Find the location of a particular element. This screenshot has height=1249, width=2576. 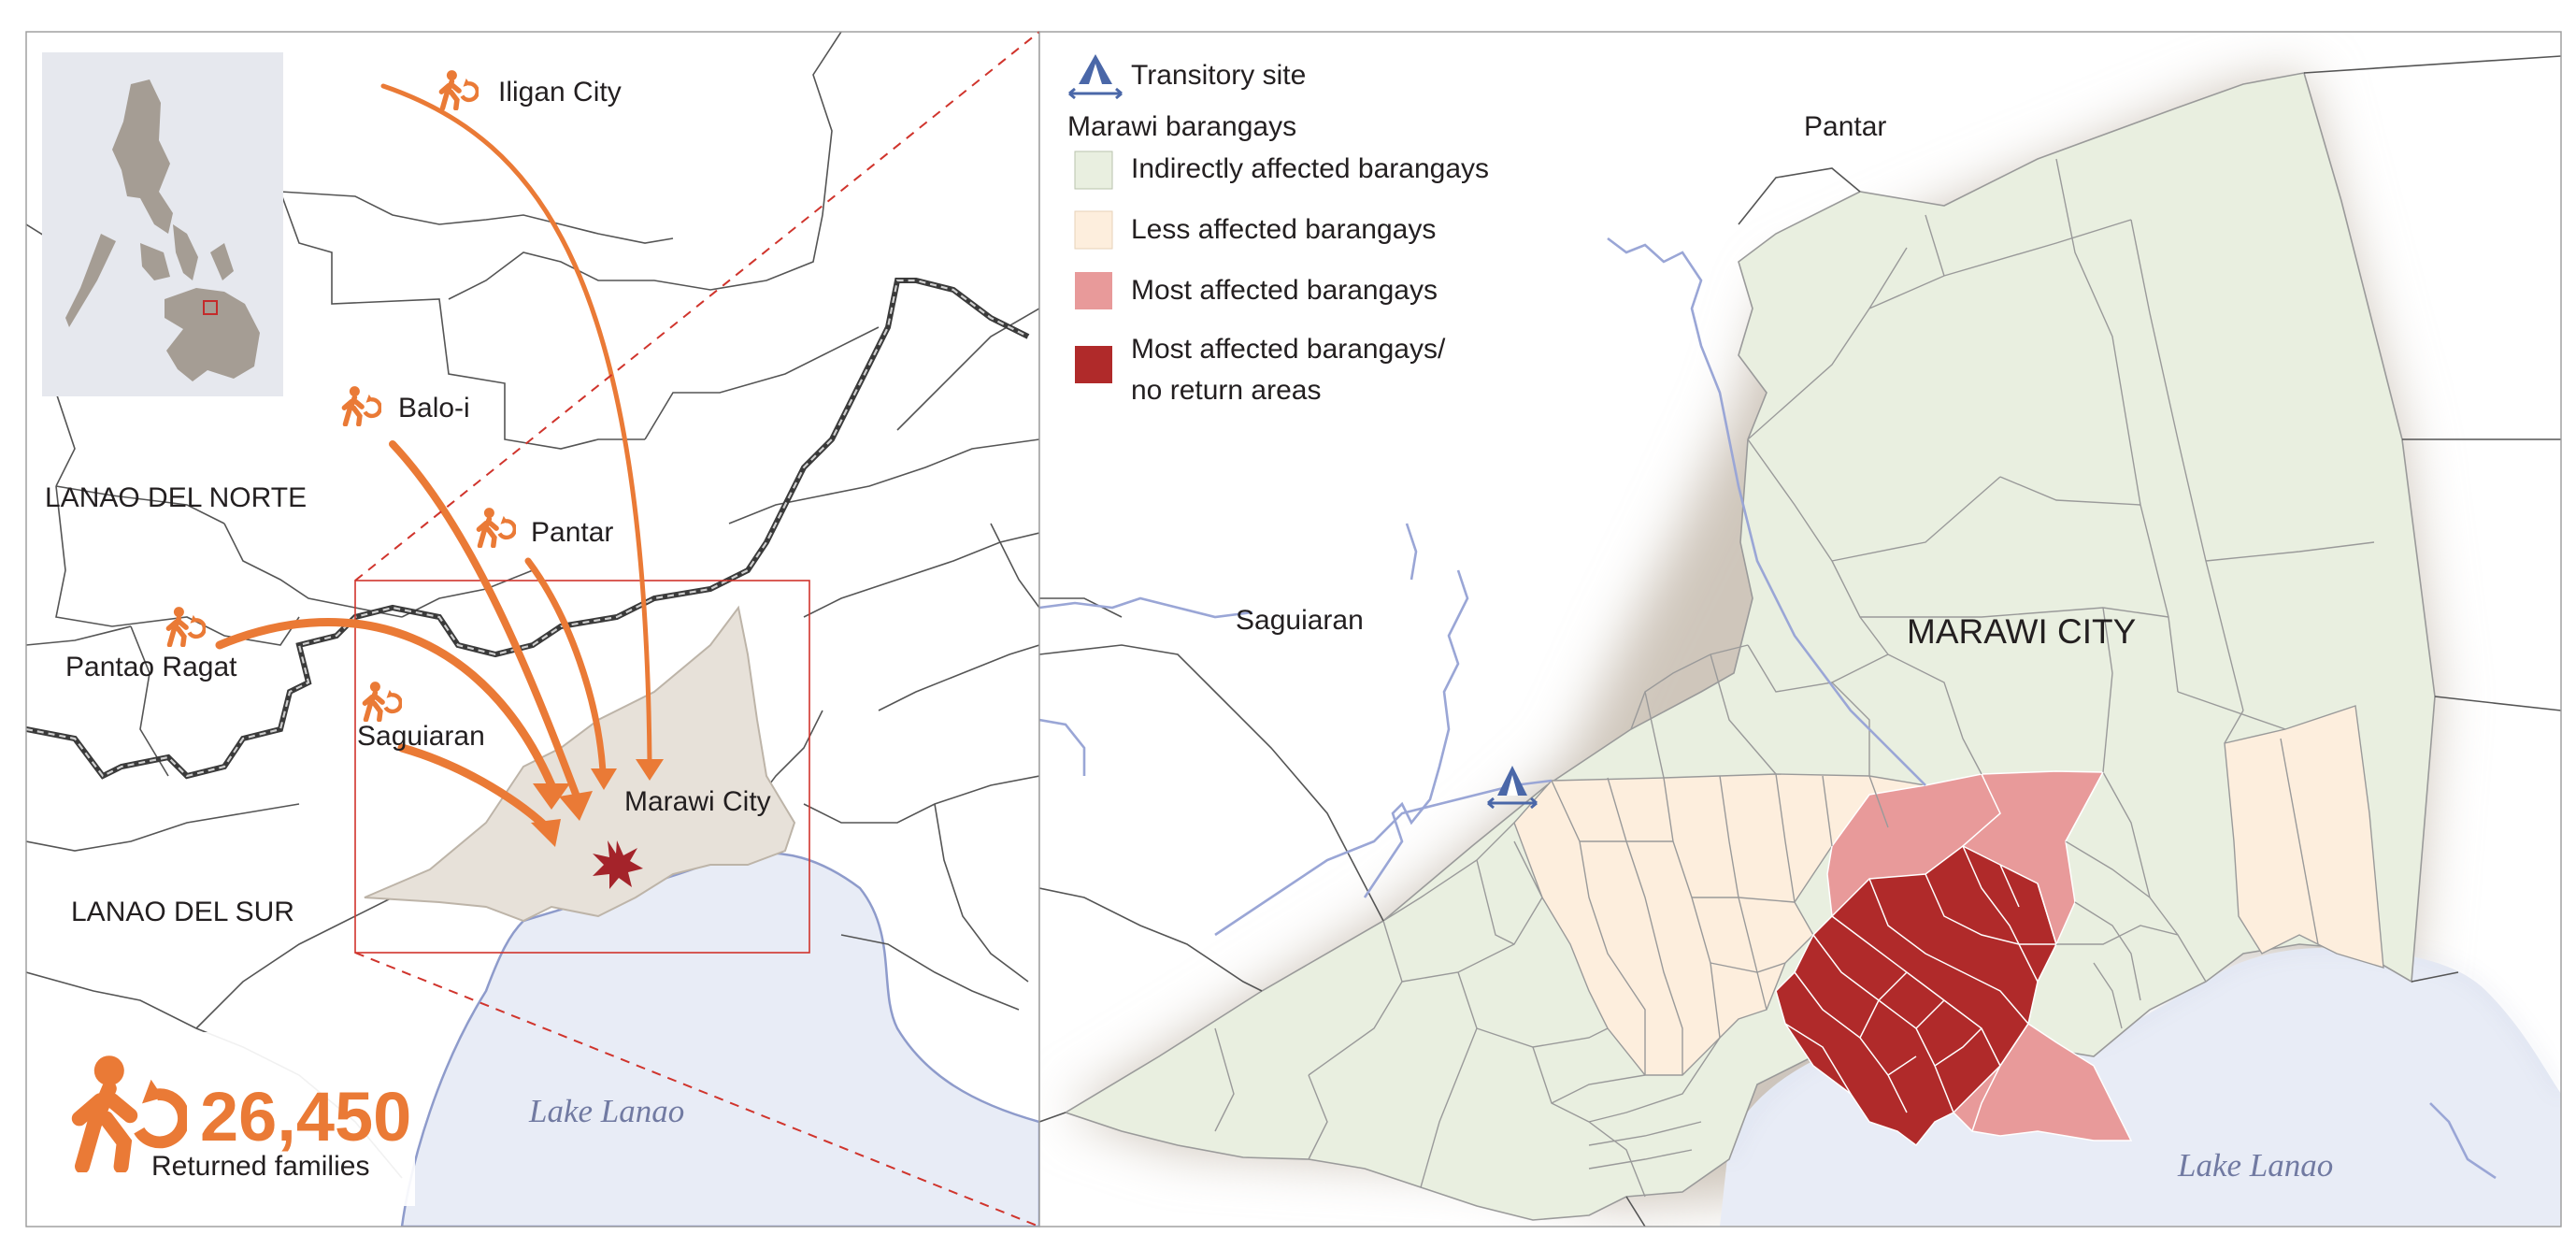

label-saguiaran-inset: Saguiaran is located at coordinates (421, 736).